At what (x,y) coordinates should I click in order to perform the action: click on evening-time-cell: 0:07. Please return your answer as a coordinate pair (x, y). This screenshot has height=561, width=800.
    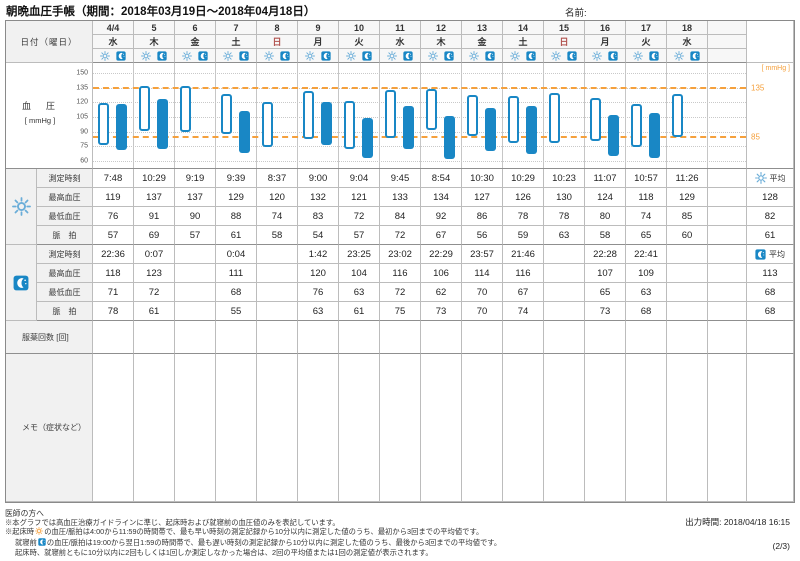
    Looking at the image, I should click on (154, 254).